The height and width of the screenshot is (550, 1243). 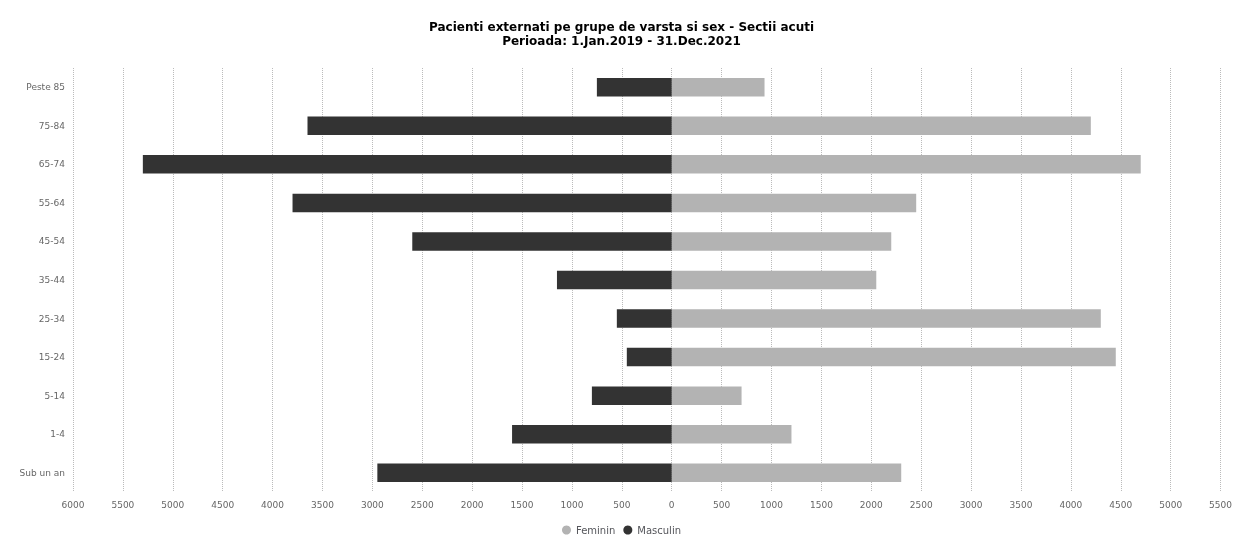 I want to click on x-tick-label: 6000, so click(x=73, y=504).